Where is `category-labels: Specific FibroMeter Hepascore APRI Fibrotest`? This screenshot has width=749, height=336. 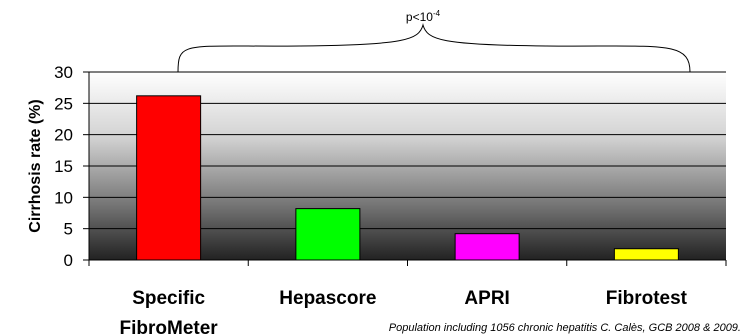 category-labels: Specific FibroMeter Hepascore APRI Fibrotest is located at coordinates (404, 312).